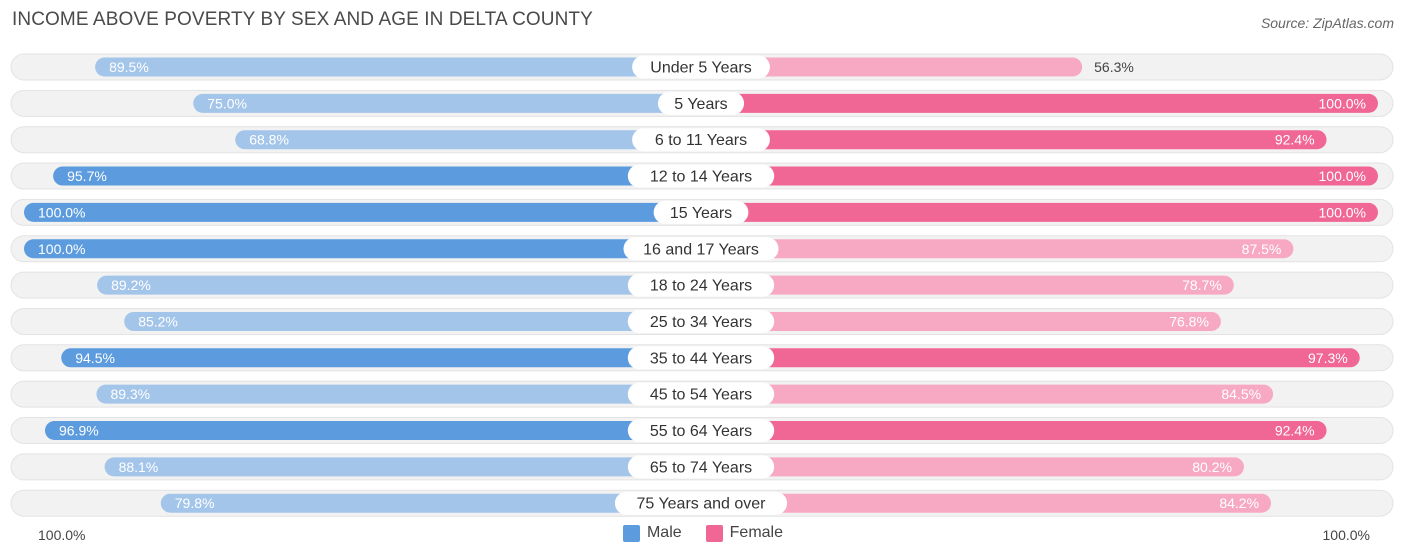 This screenshot has height=558, width=1406. I want to click on chart-row: 68.8% 92.4% 6 to 11 Years, so click(702, 140).